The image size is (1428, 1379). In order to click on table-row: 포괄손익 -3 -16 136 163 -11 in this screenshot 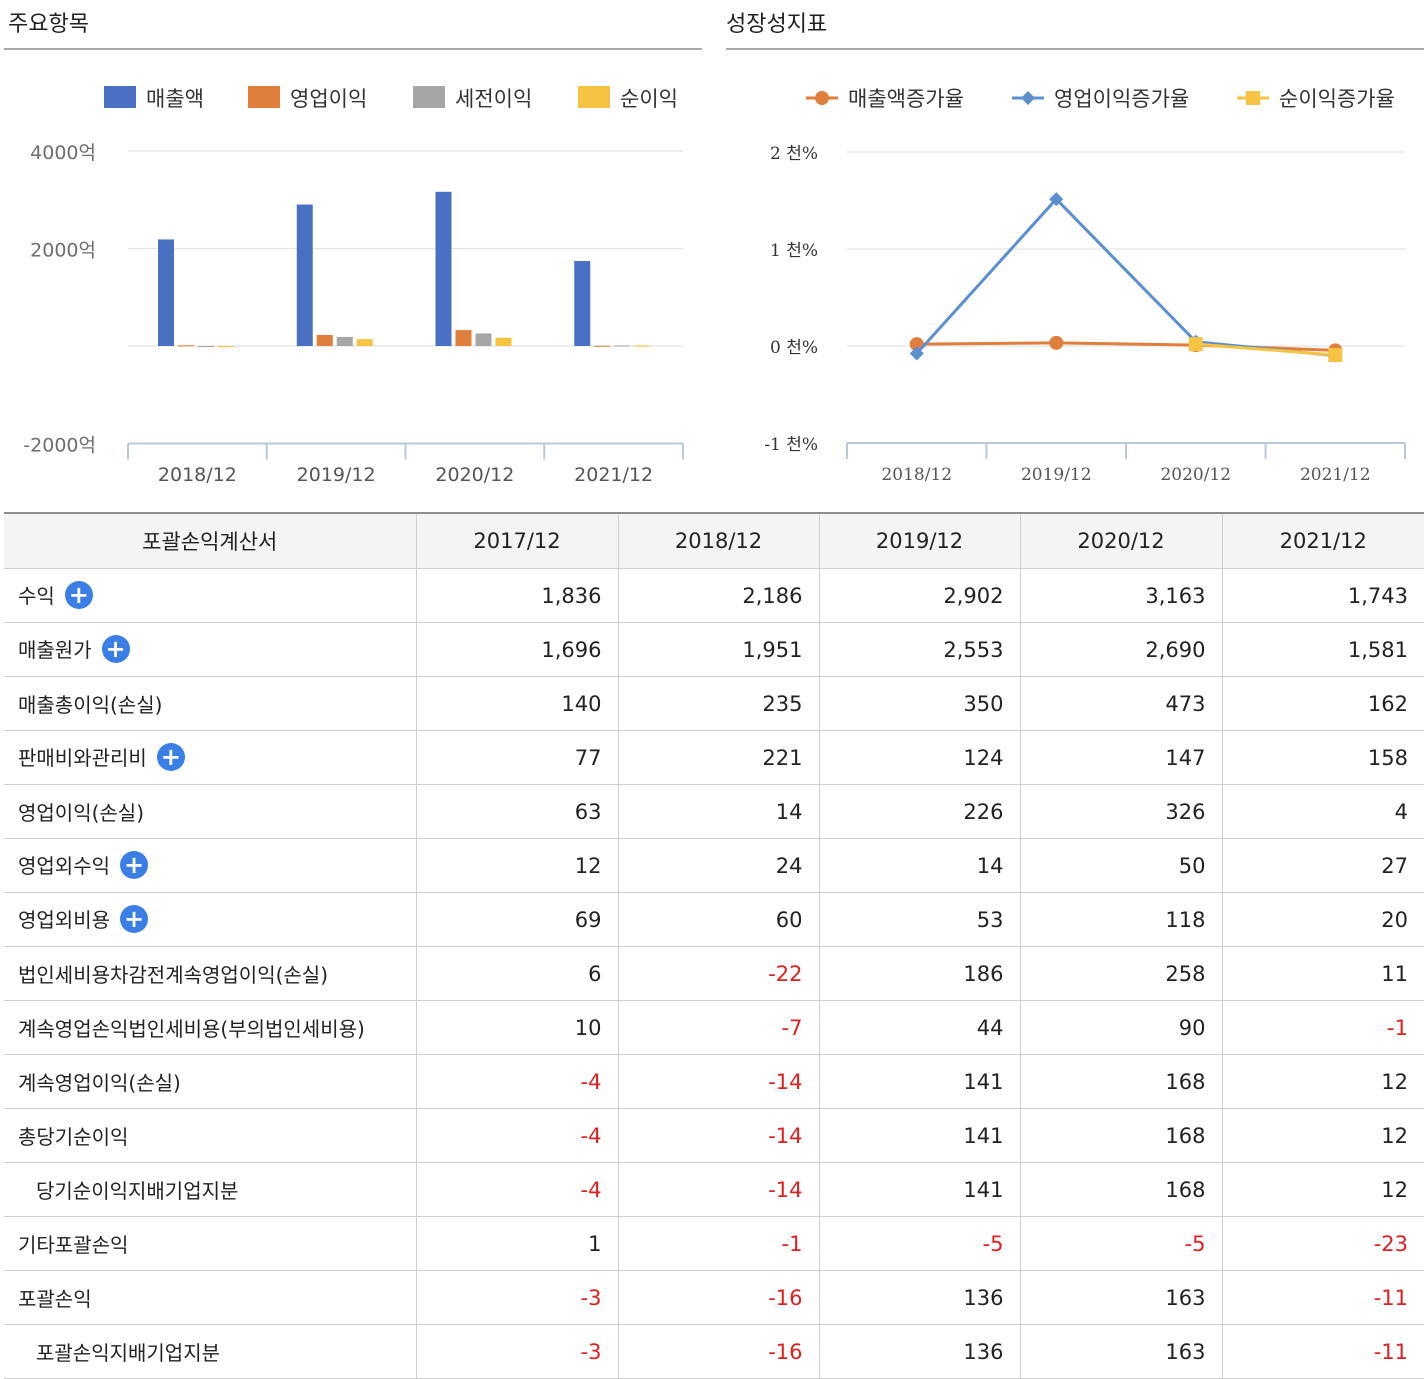, I will do `click(714, 1297)`.